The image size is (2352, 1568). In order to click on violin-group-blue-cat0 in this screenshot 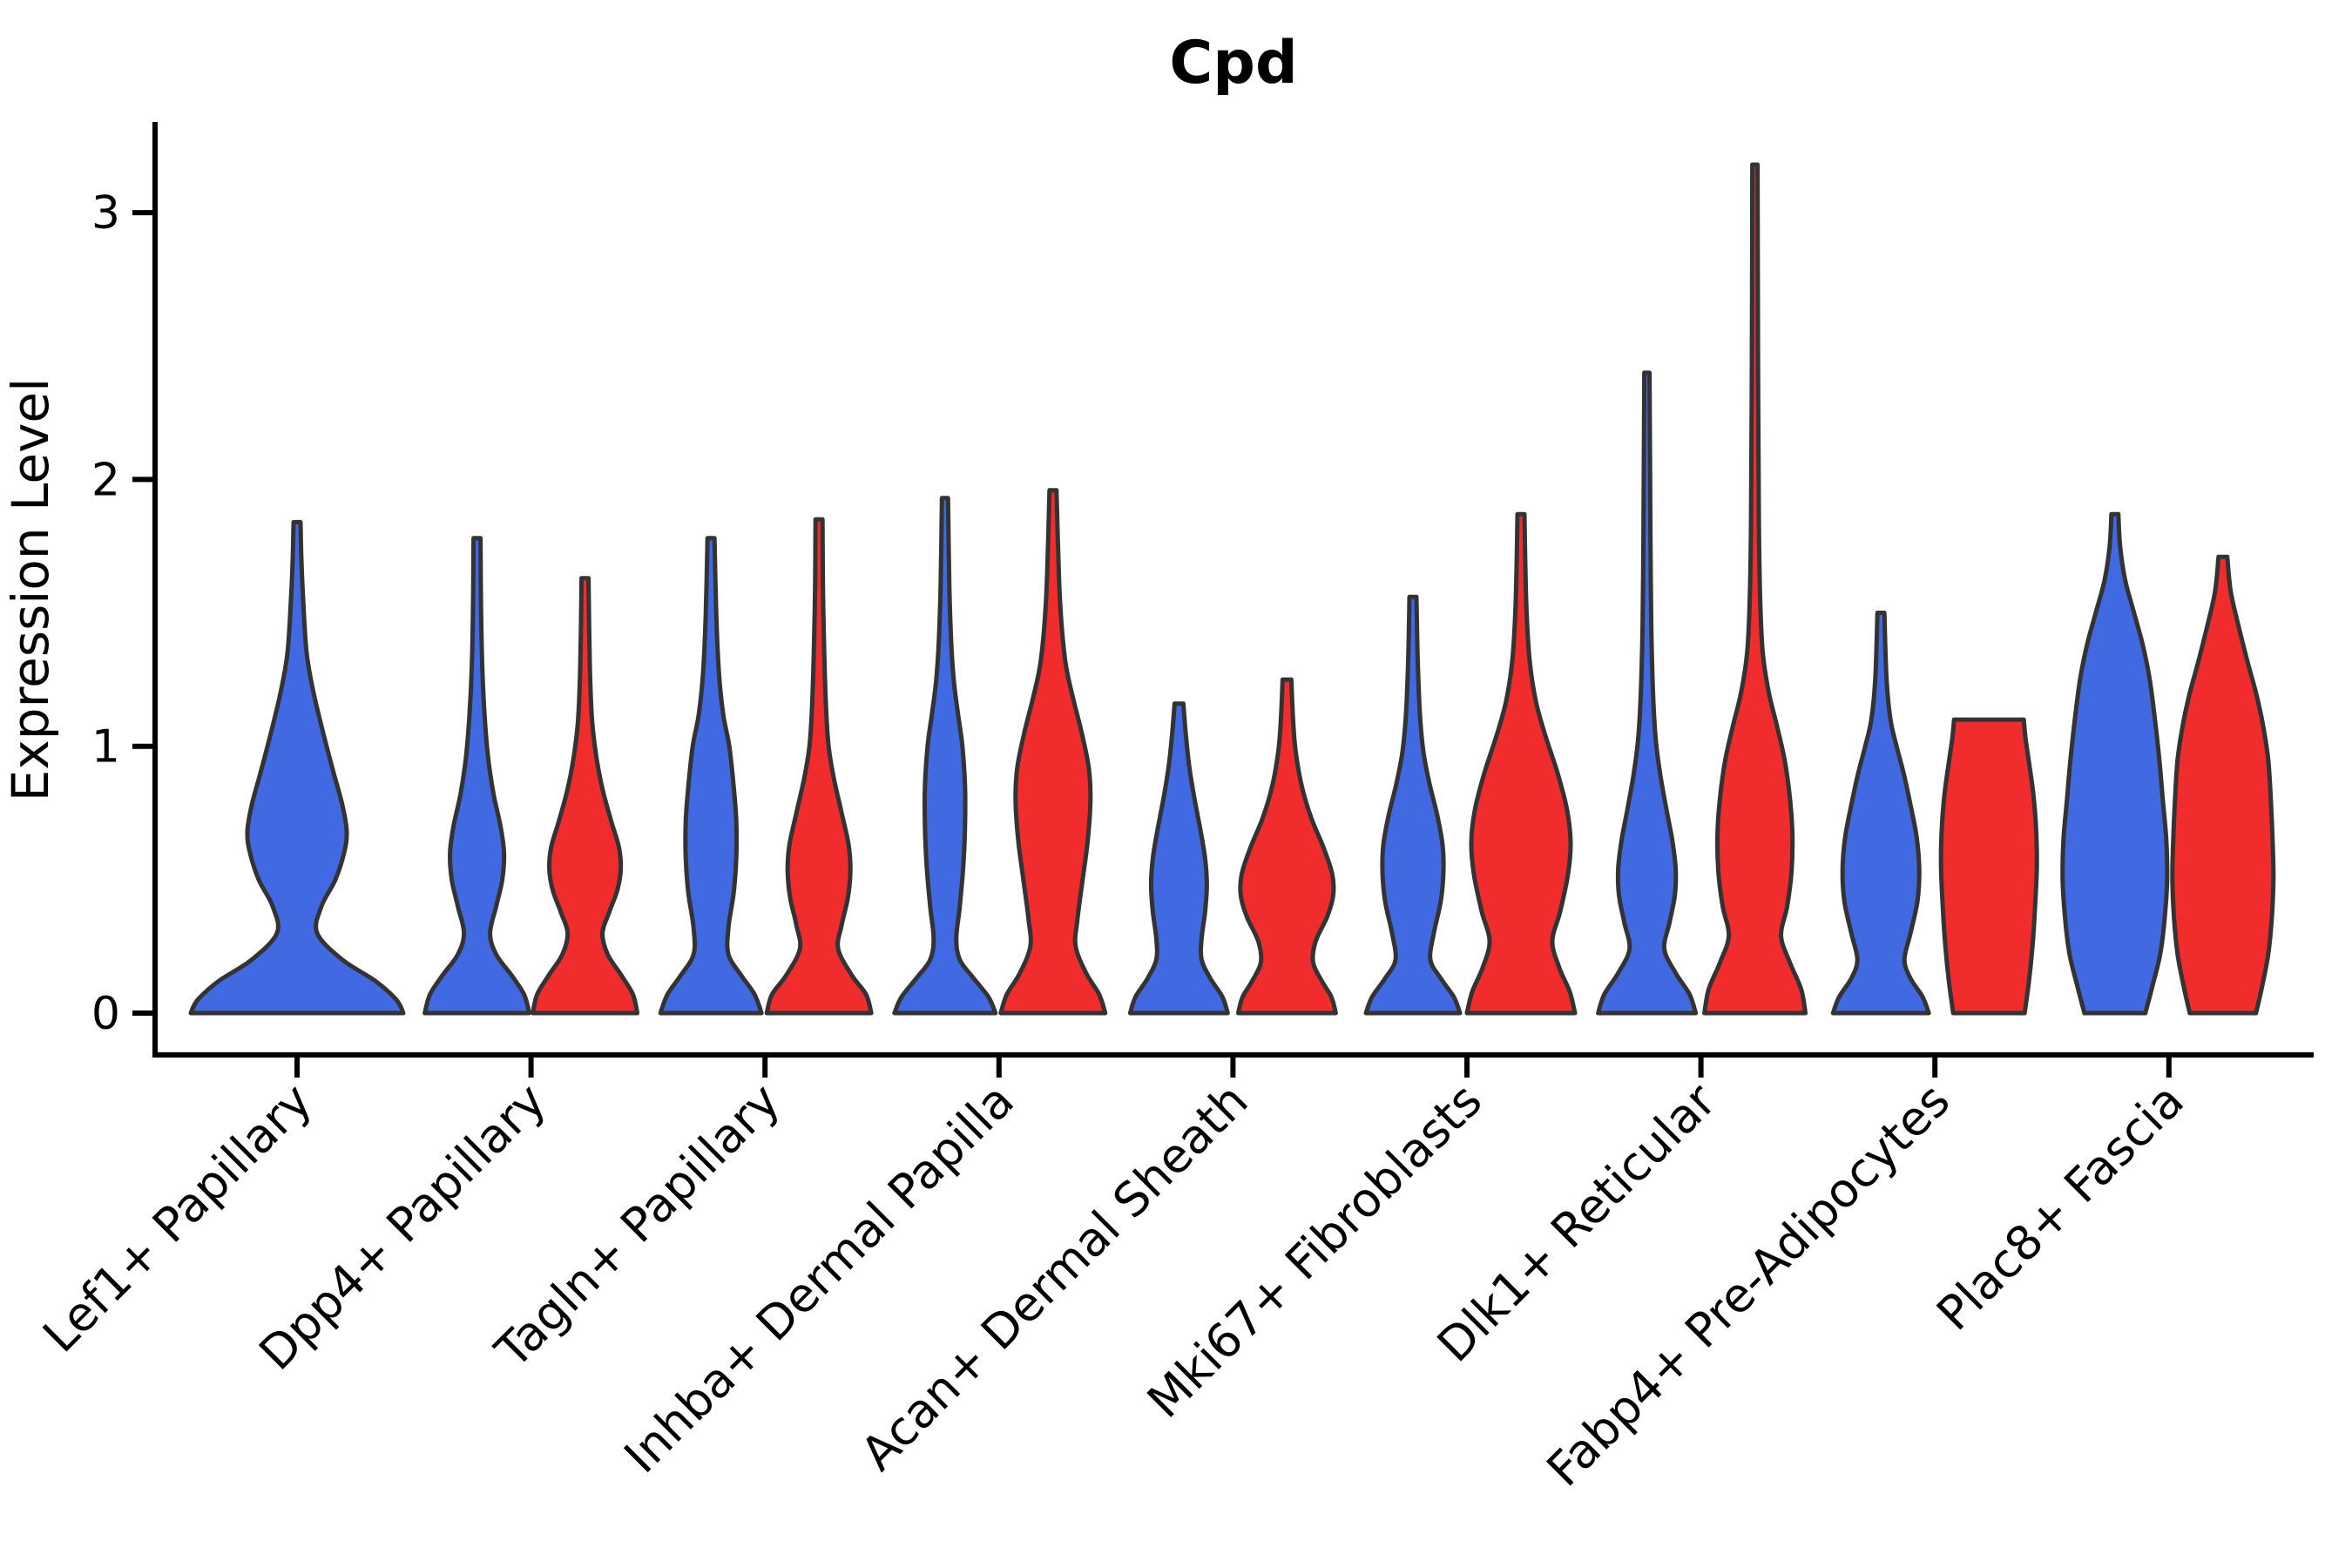, I will do `click(297, 767)`.